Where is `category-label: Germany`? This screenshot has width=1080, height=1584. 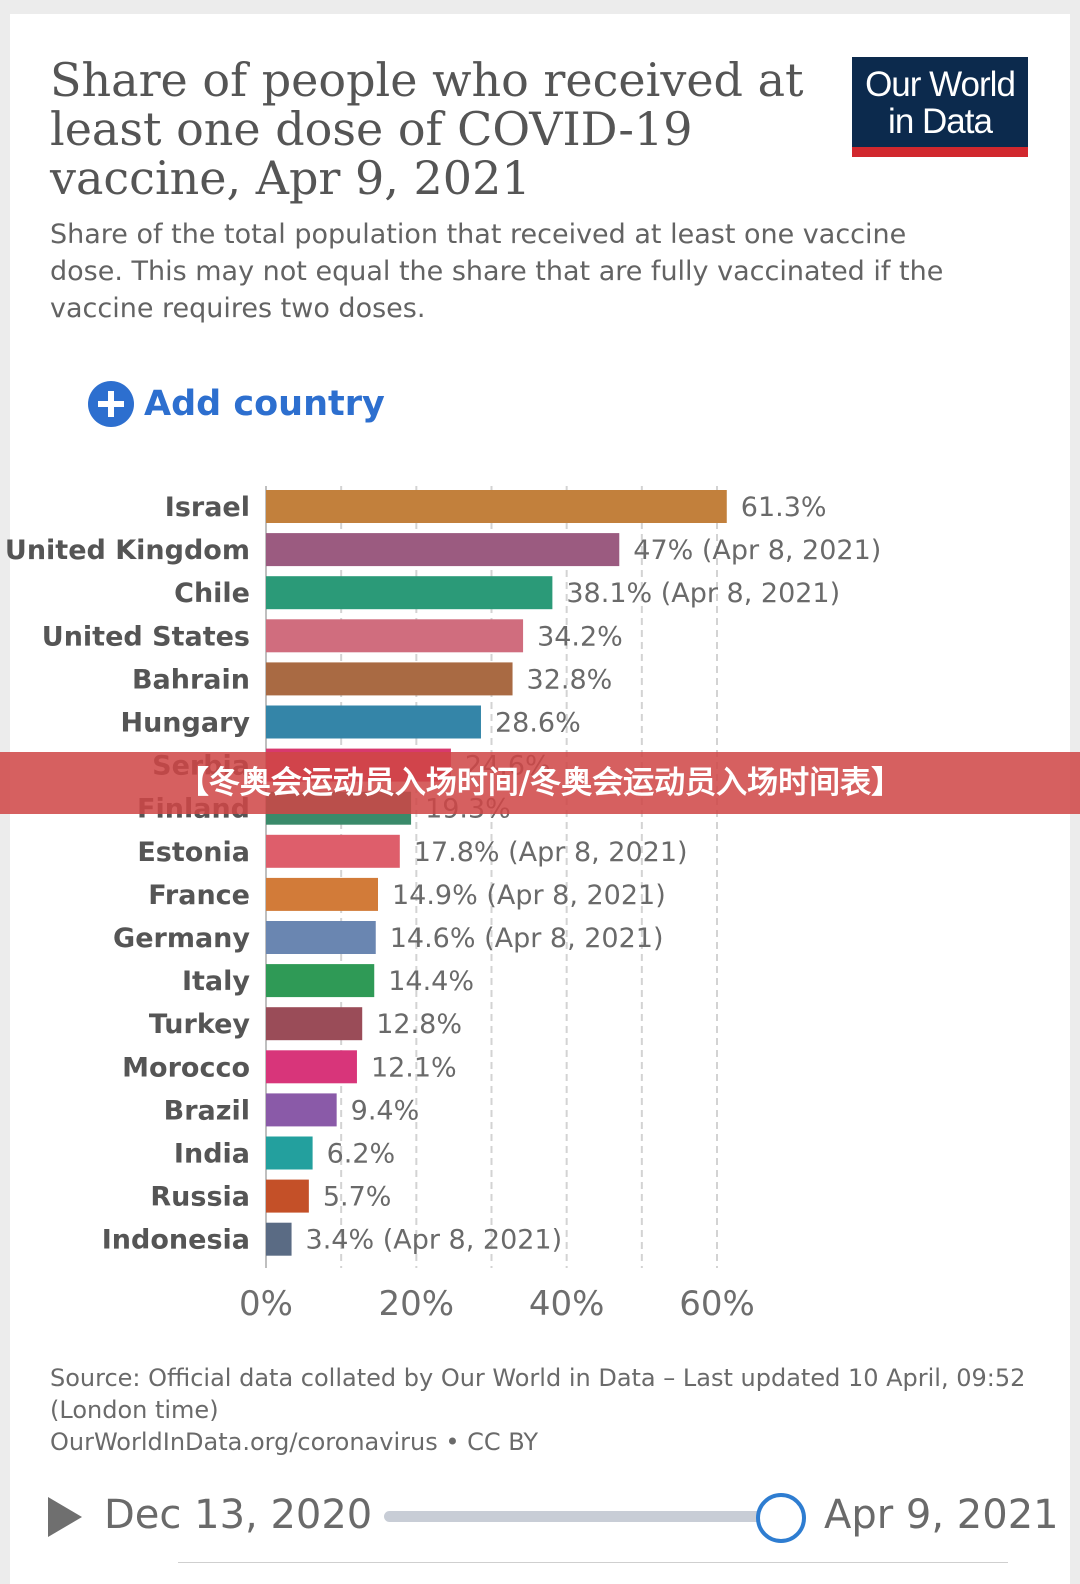 category-label: Germany is located at coordinates (181, 938).